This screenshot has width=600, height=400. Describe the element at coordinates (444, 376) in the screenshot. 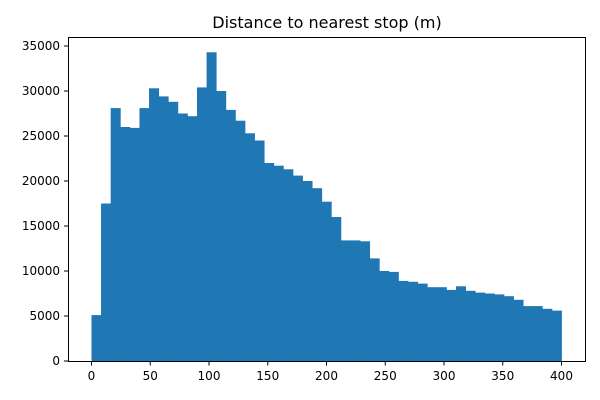

I see `x-tick-label: 300` at that location.